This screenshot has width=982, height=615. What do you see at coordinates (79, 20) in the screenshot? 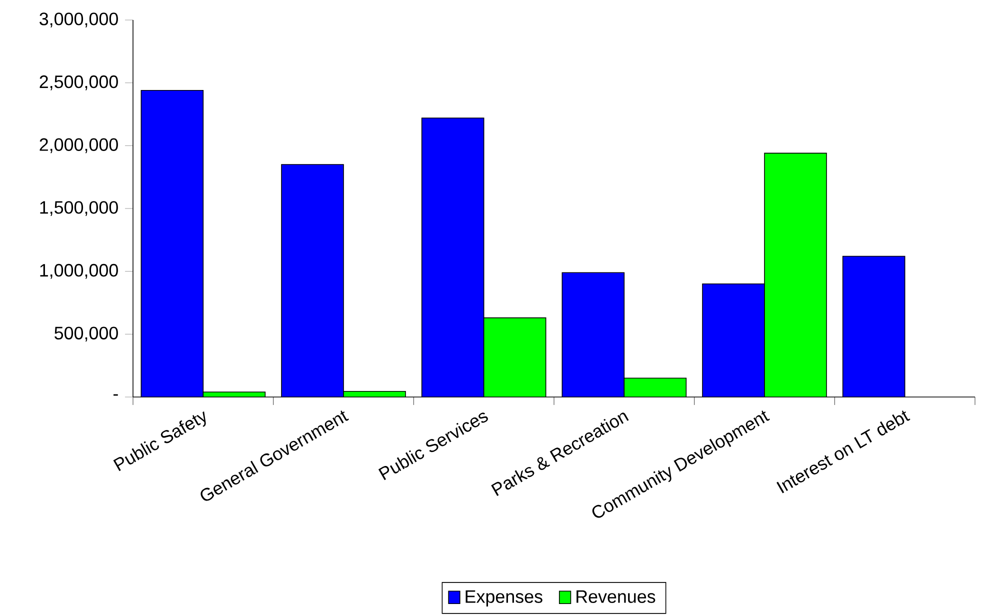
I see `y-tick-label: 3,000,000` at bounding box center [79, 20].